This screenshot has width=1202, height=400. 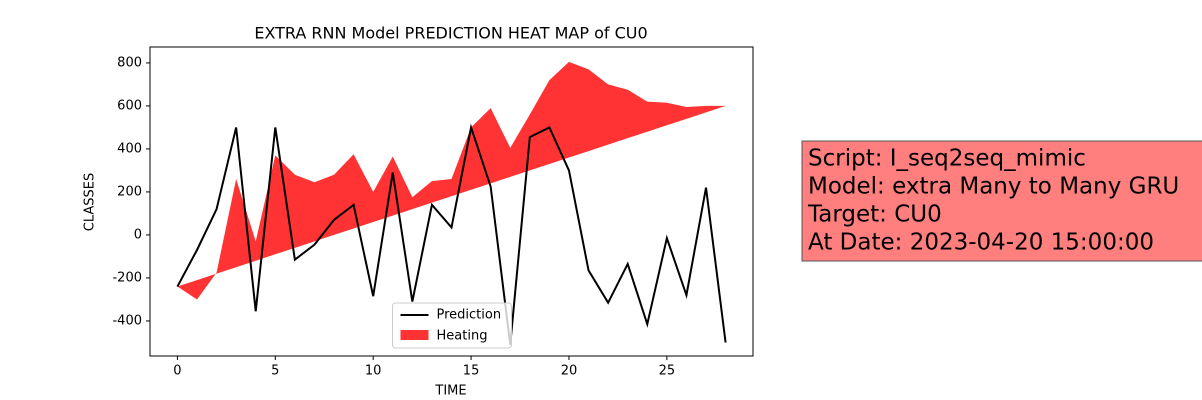 I want to click on y-tick-label: 400, so click(x=129, y=148).